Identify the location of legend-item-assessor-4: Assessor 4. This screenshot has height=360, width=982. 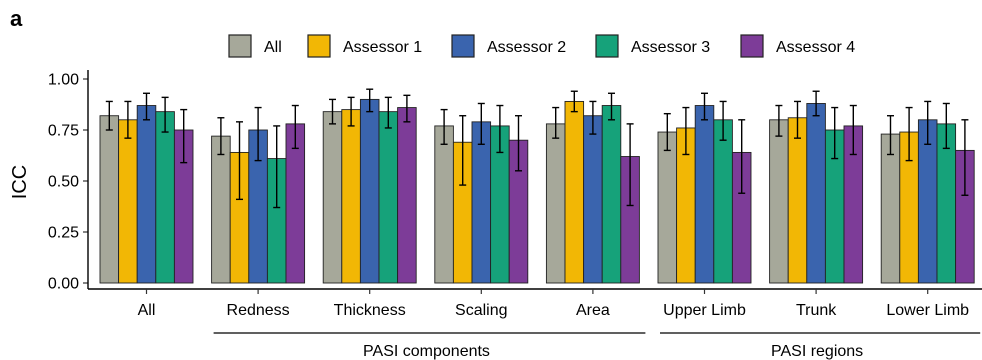
(797, 46).